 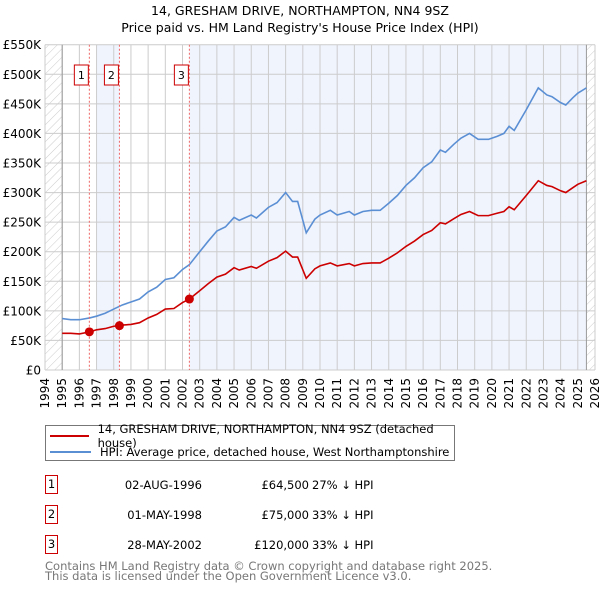 What do you see at coordinates (526, 393) in the screenshot?
I see `x-tick-label: 2022` at bounding box center [526, 393].